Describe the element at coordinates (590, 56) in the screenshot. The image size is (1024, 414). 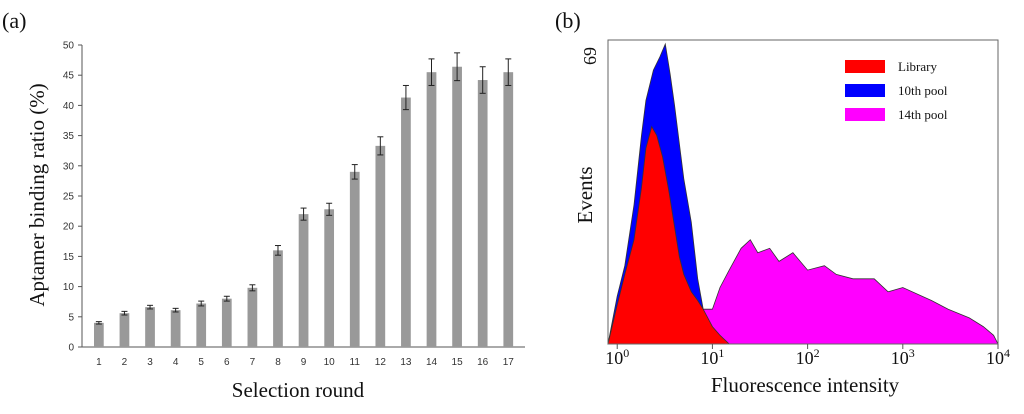
I see `panel-b-y-max-label: 69` at that location.